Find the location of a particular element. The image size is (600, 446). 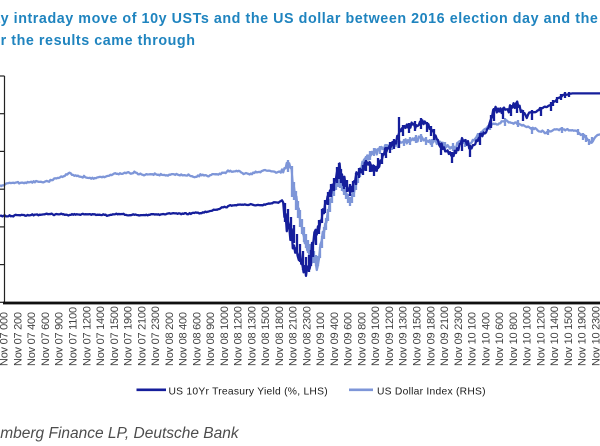

svg-text: Nov 09 1200 is located at coordinates (390, 336).